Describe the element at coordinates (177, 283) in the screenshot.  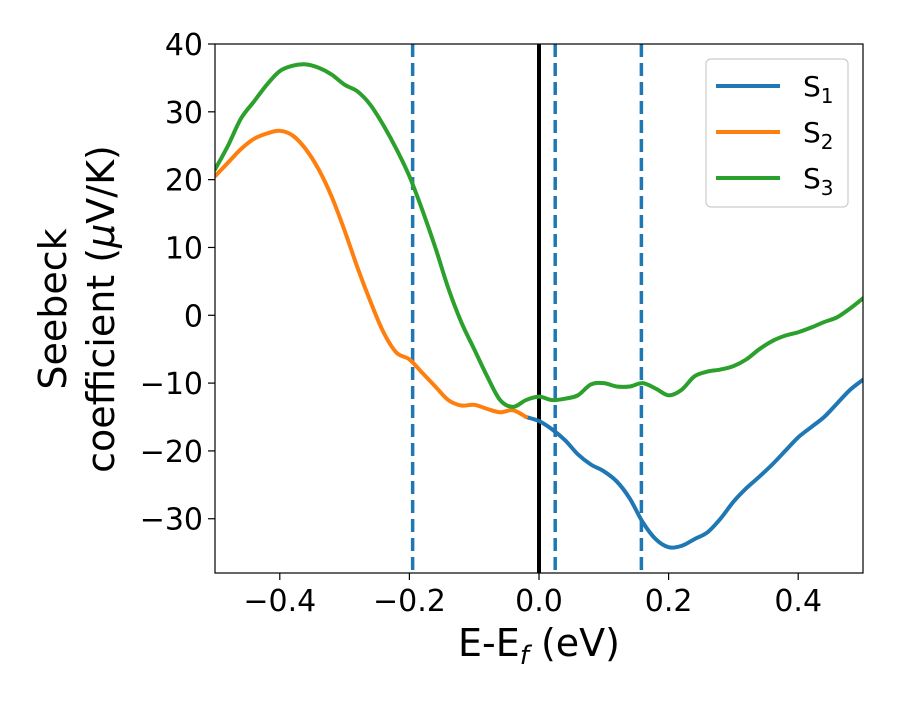
I see `y-axis: −30 −20 −10 0 10 20 30 40` at that location.